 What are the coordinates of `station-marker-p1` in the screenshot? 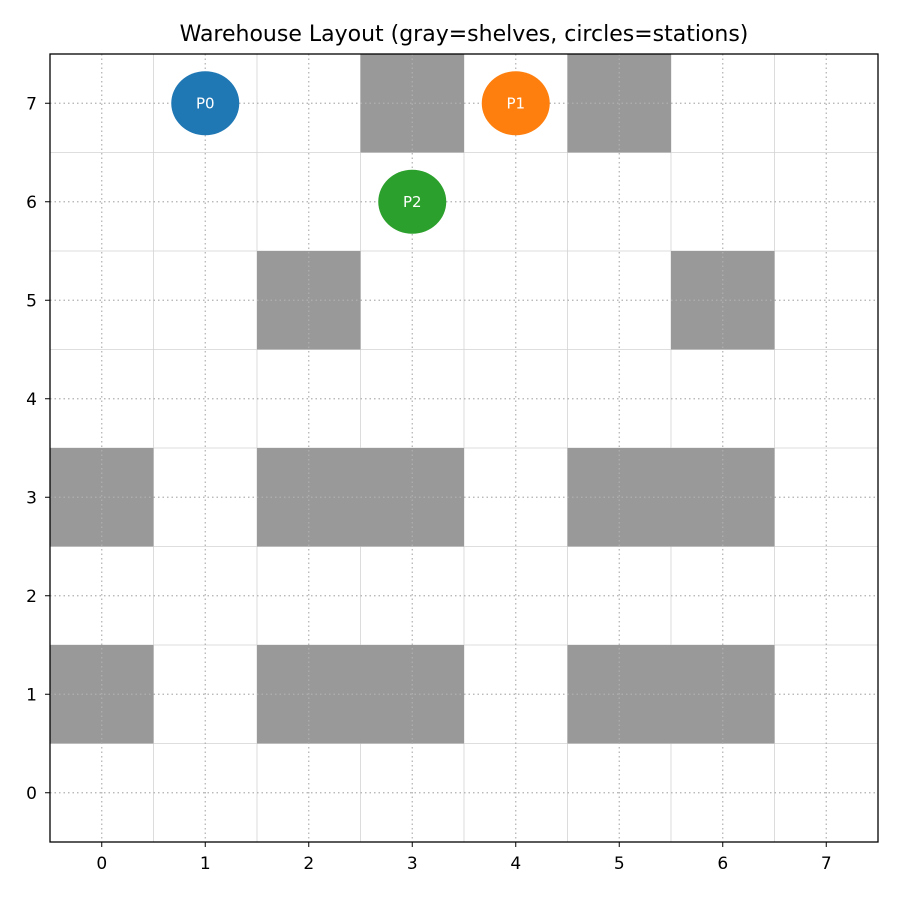 It's located at (515, 103).